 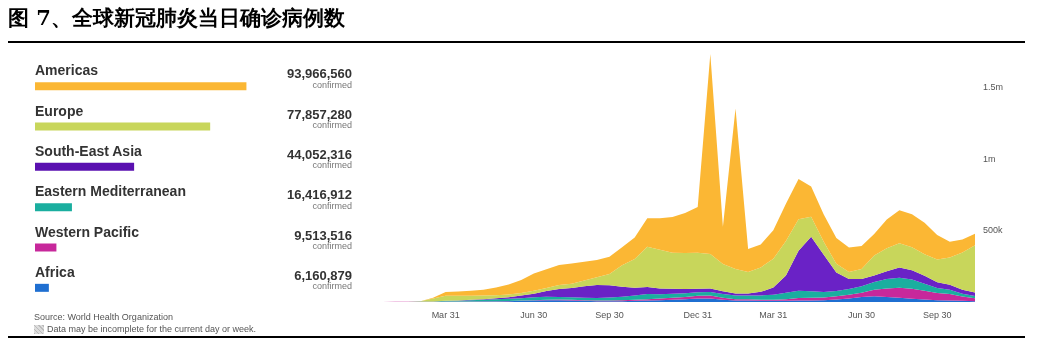 I want to click on data-label: 77,857,280 confirmed, so click(x=319, y=118).